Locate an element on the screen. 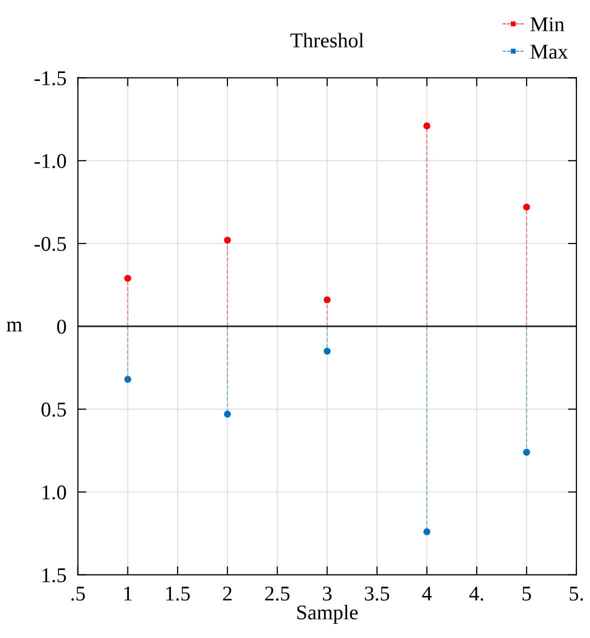  x-tick-label: 2.5 is located at coordinates (277, 593).